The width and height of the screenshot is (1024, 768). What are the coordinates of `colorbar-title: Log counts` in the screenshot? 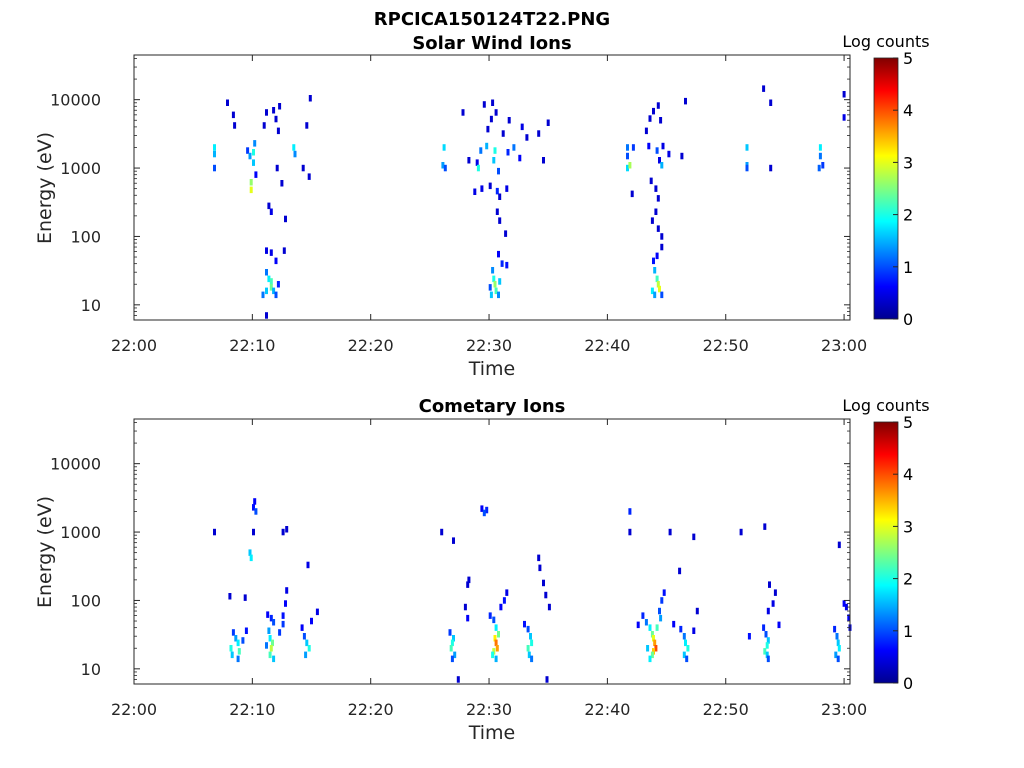 It's located at (885, 405).